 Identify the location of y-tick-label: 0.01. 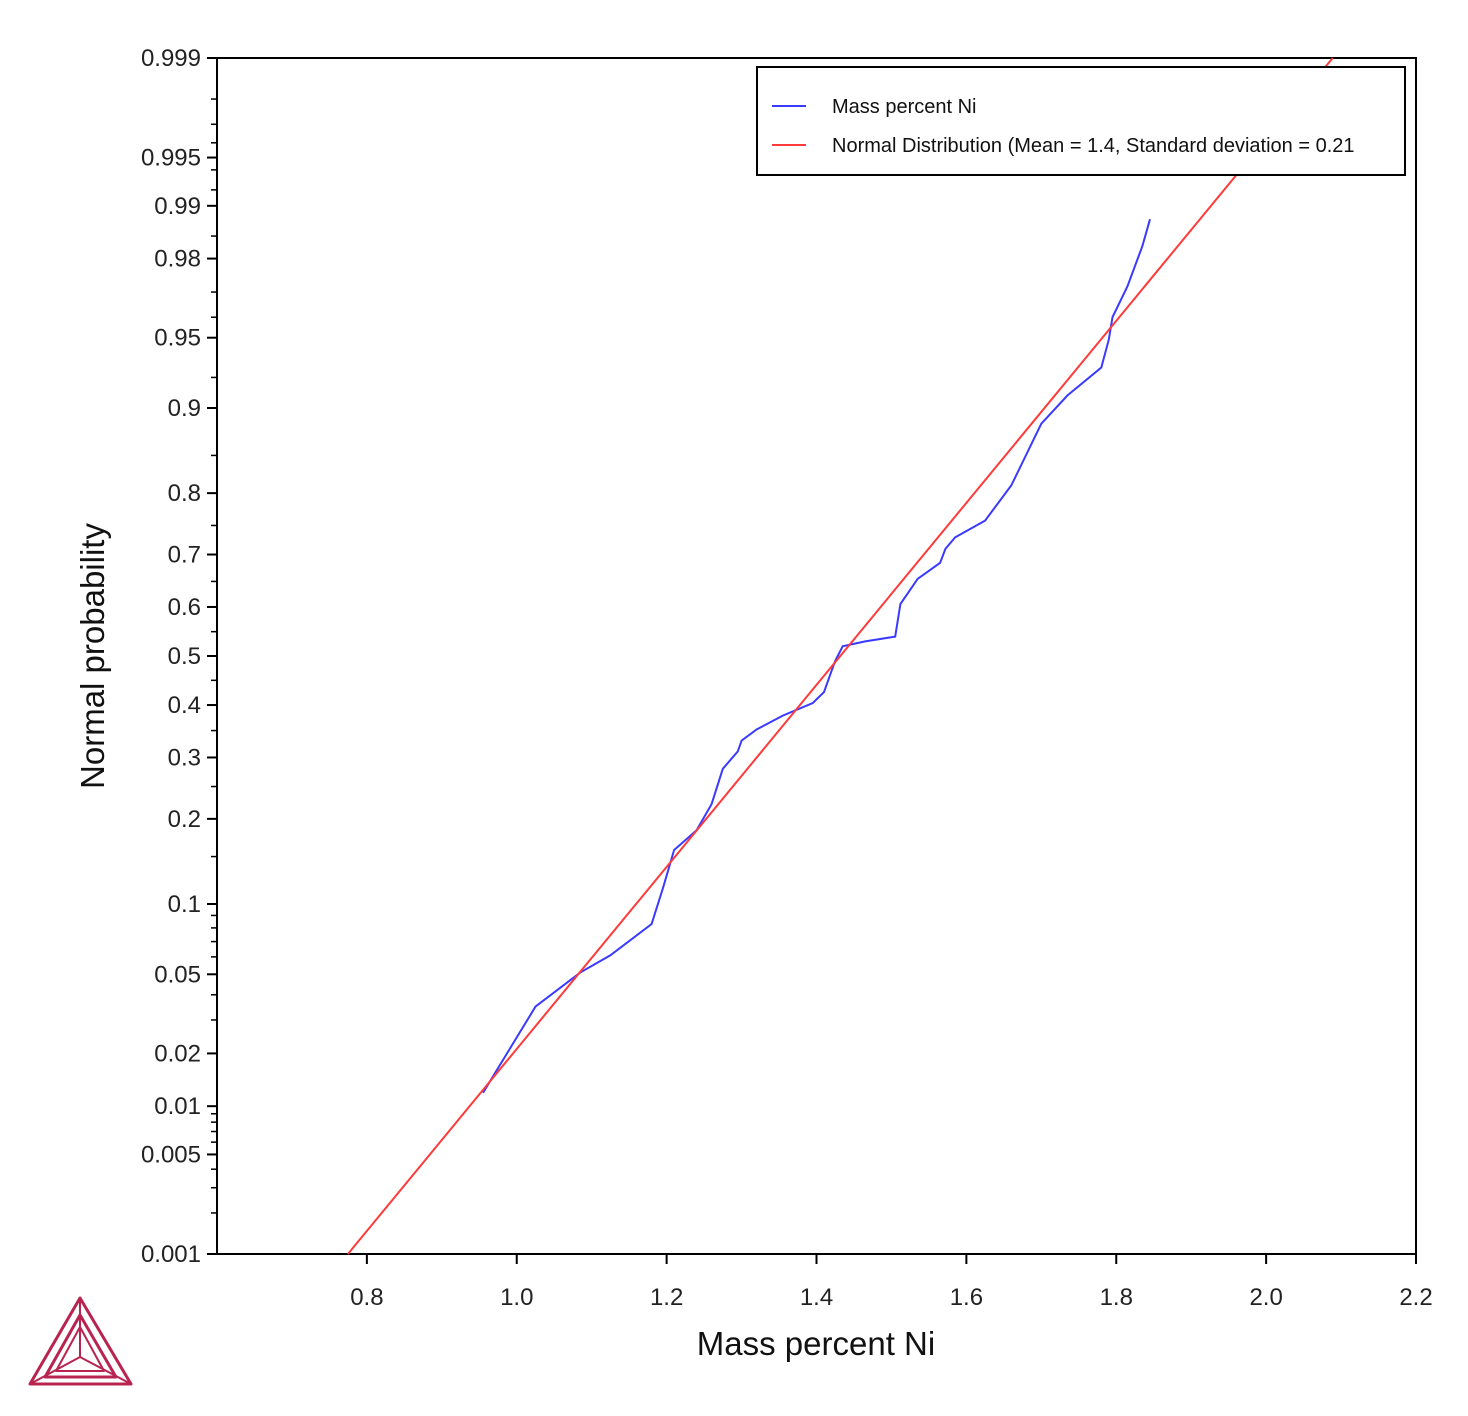
(177, 1106).